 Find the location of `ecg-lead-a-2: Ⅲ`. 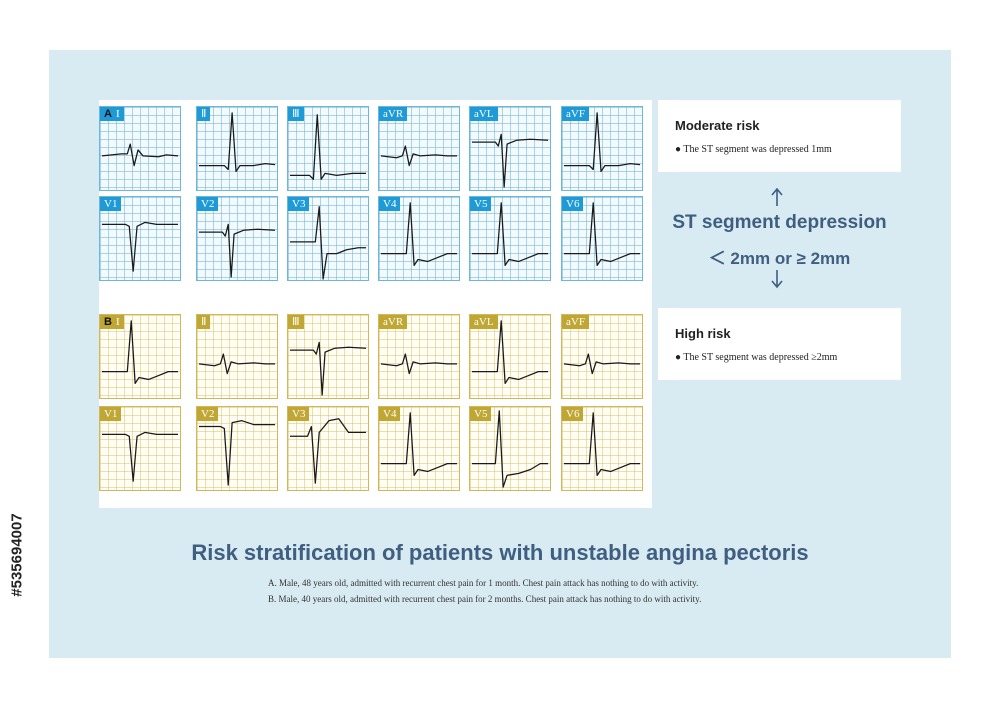

ecg-lead-a-2: Ⅲ is located at coordinates (328, 148).